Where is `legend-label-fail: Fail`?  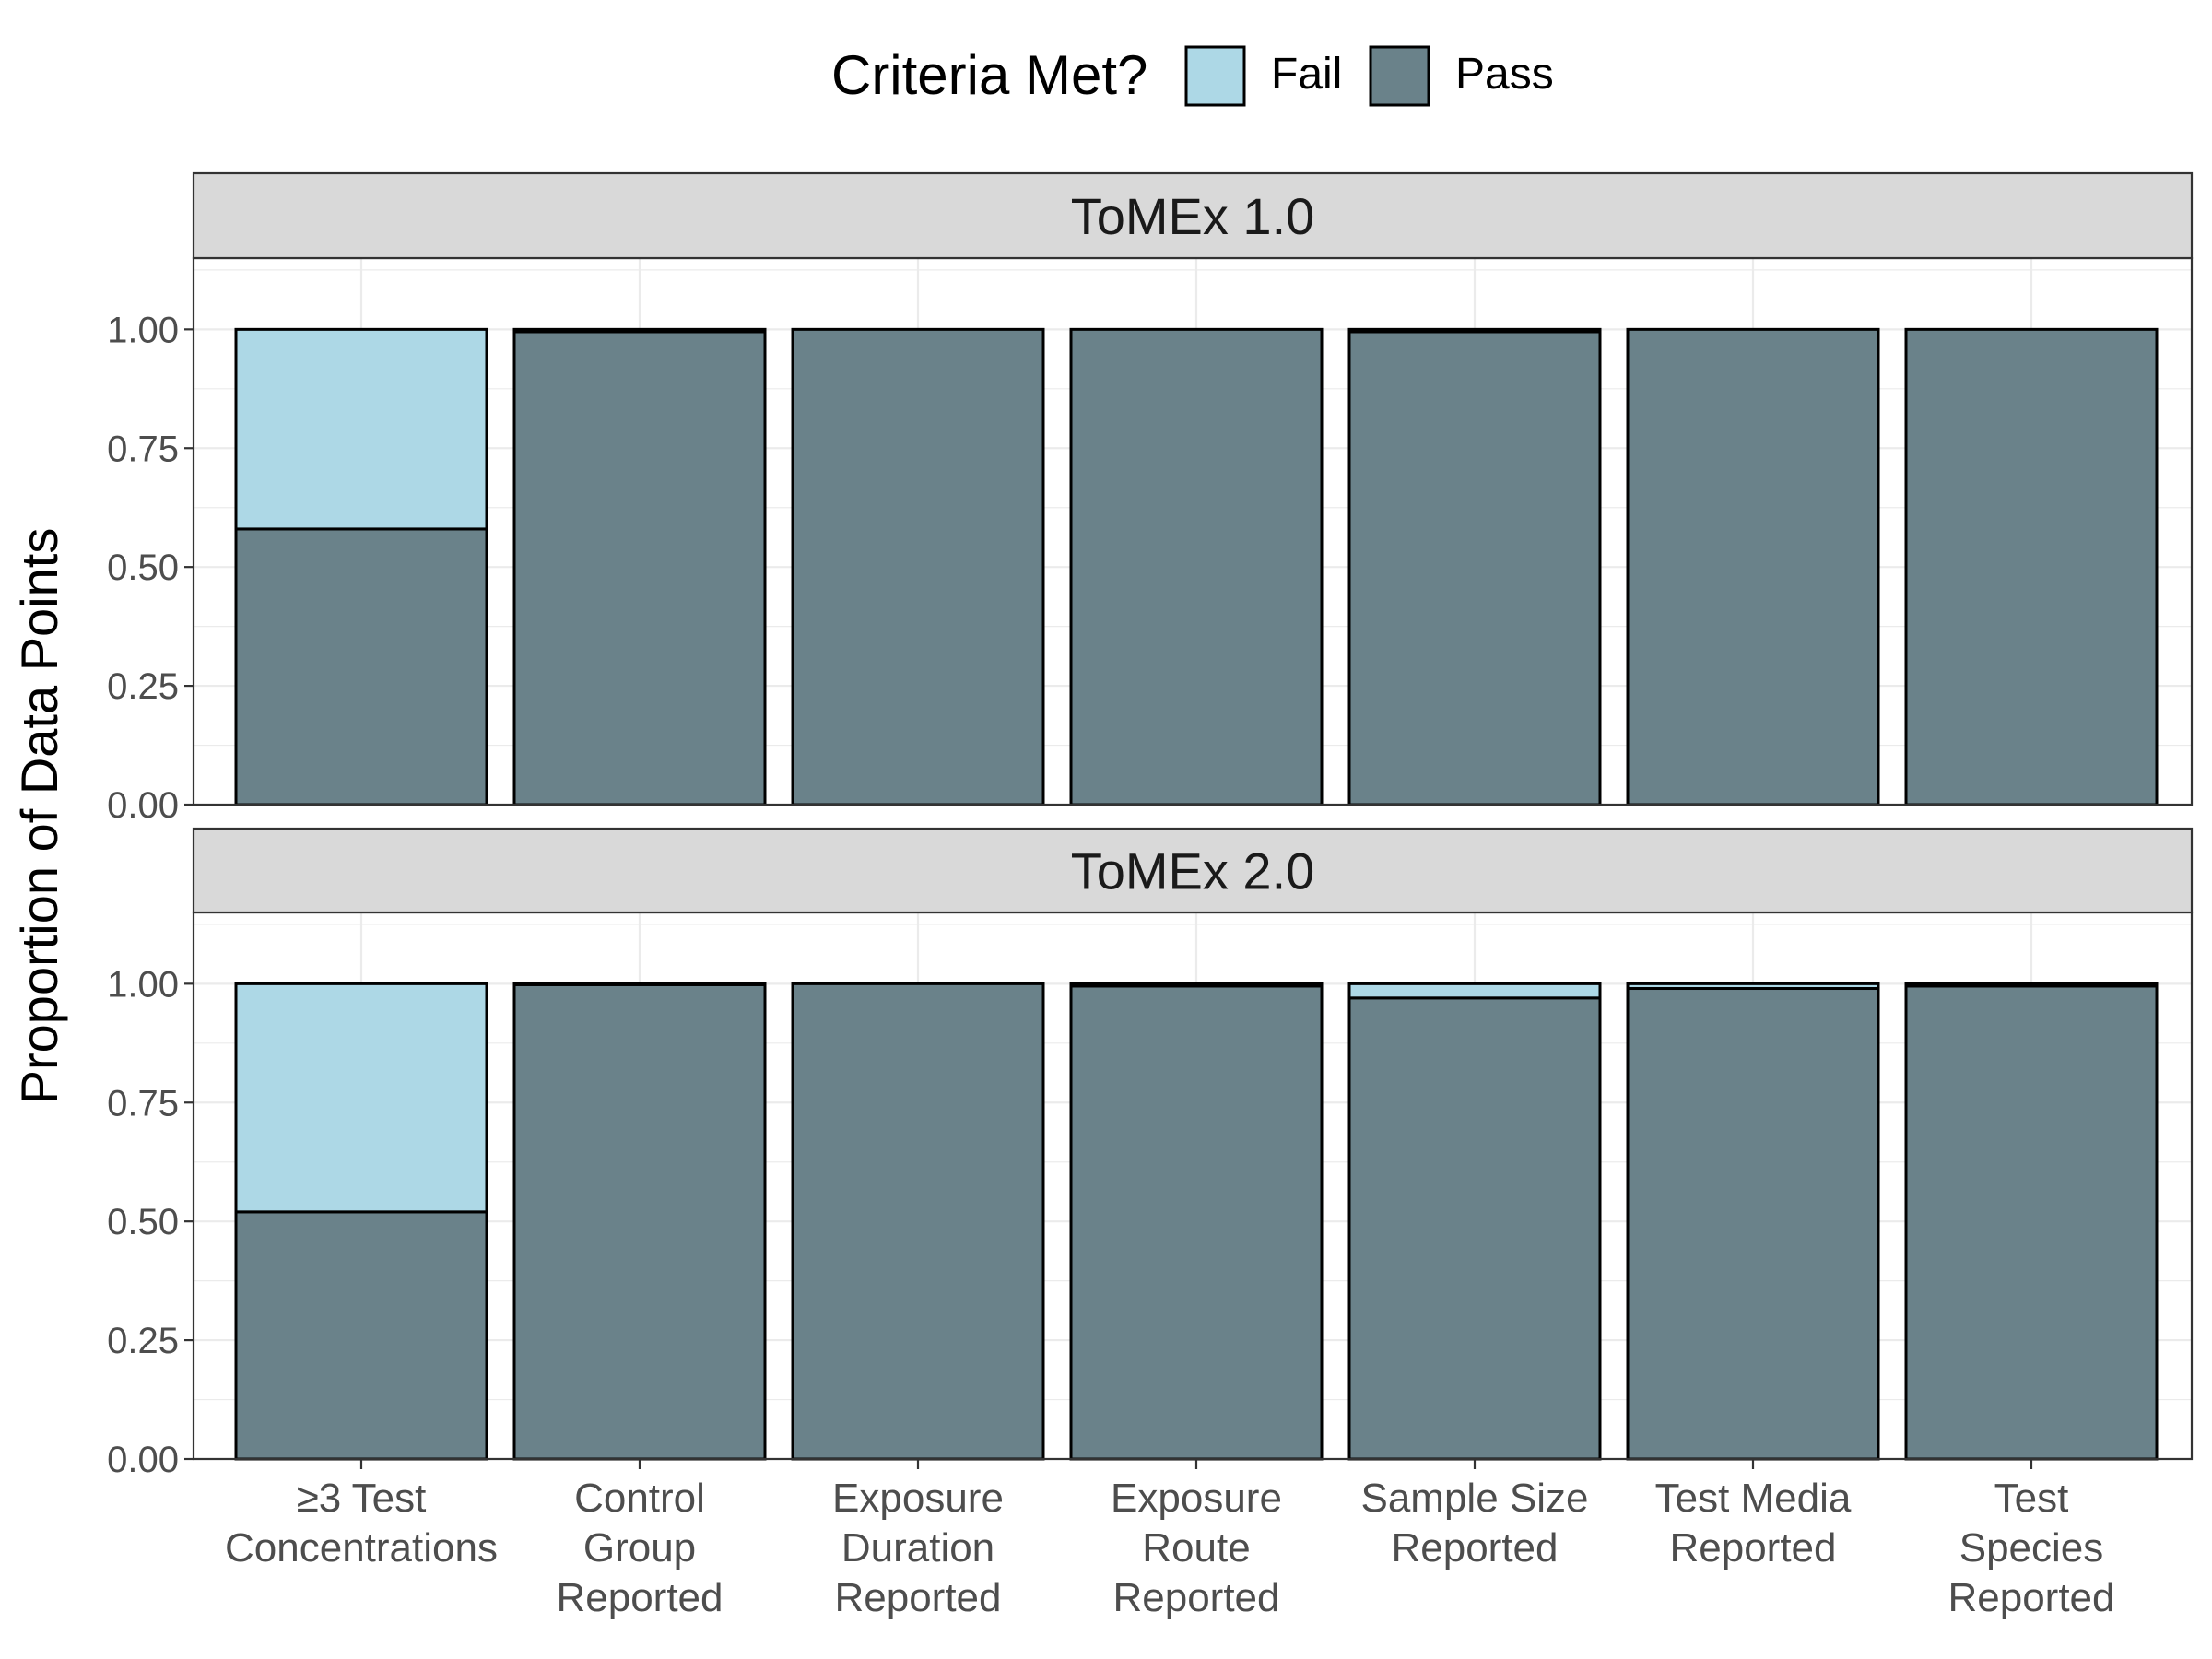 legend-label-fail: Fail is located at coordinates (1306, 74).